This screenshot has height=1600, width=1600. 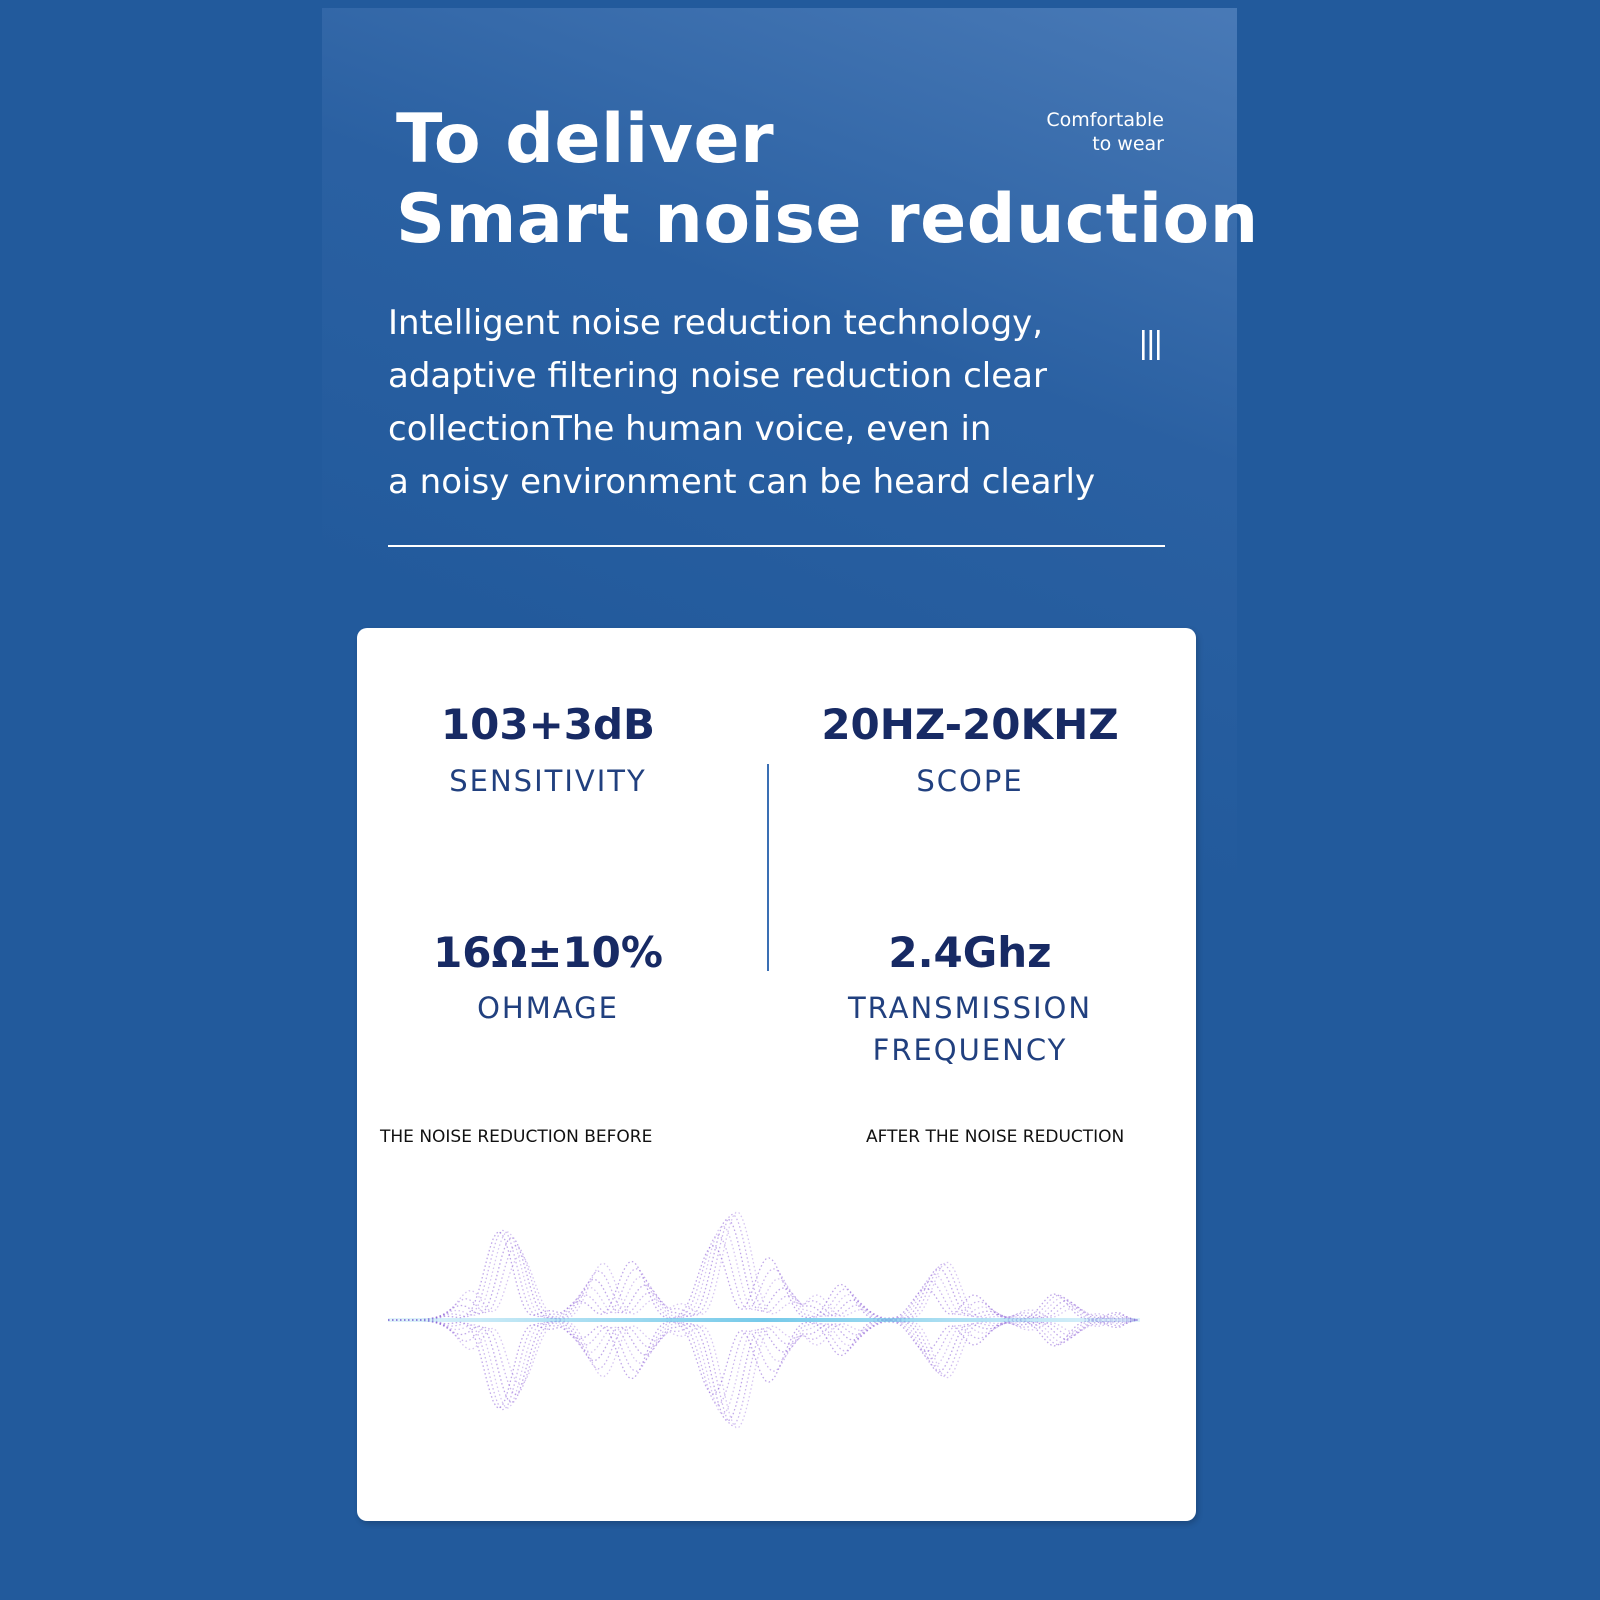 I want to click on frequency-label: TRANSMISSION FREQUENCY, so click(x=970, y=1029).